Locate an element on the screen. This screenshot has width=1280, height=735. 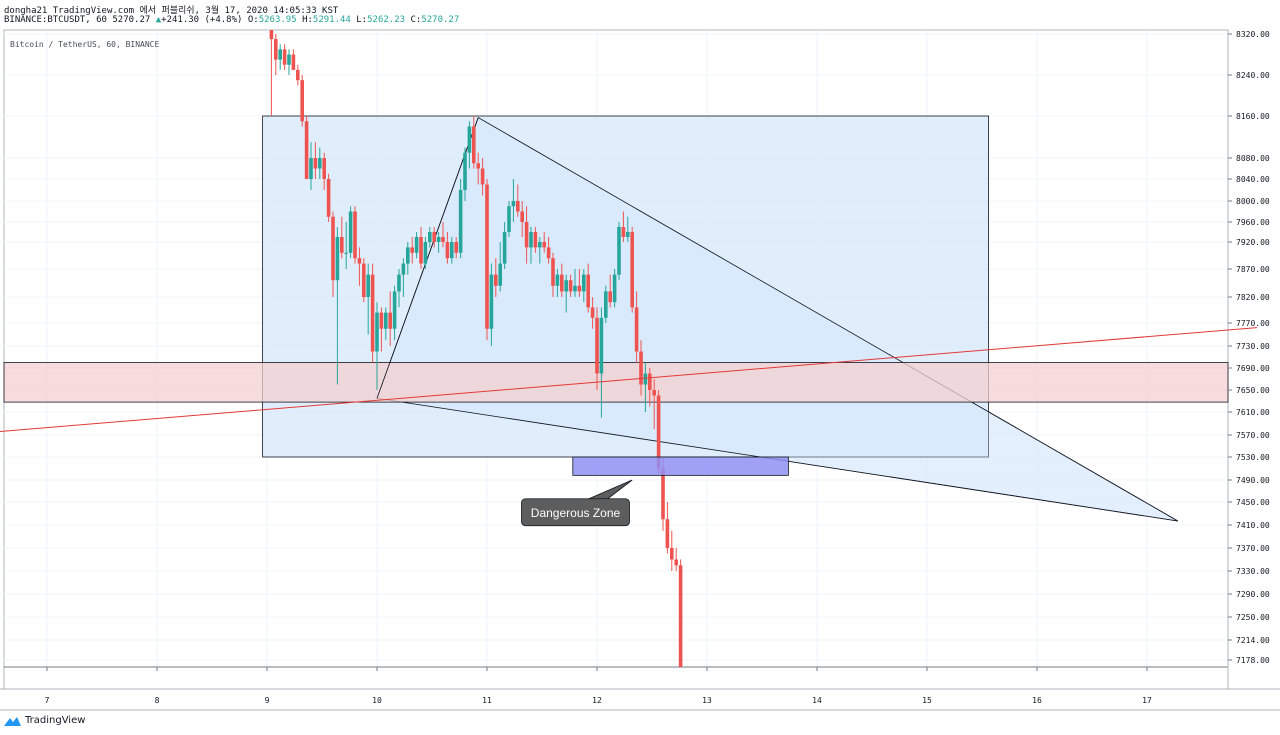
change-value: +241.30 (+4.8%) is located at coordinates (202, 20).